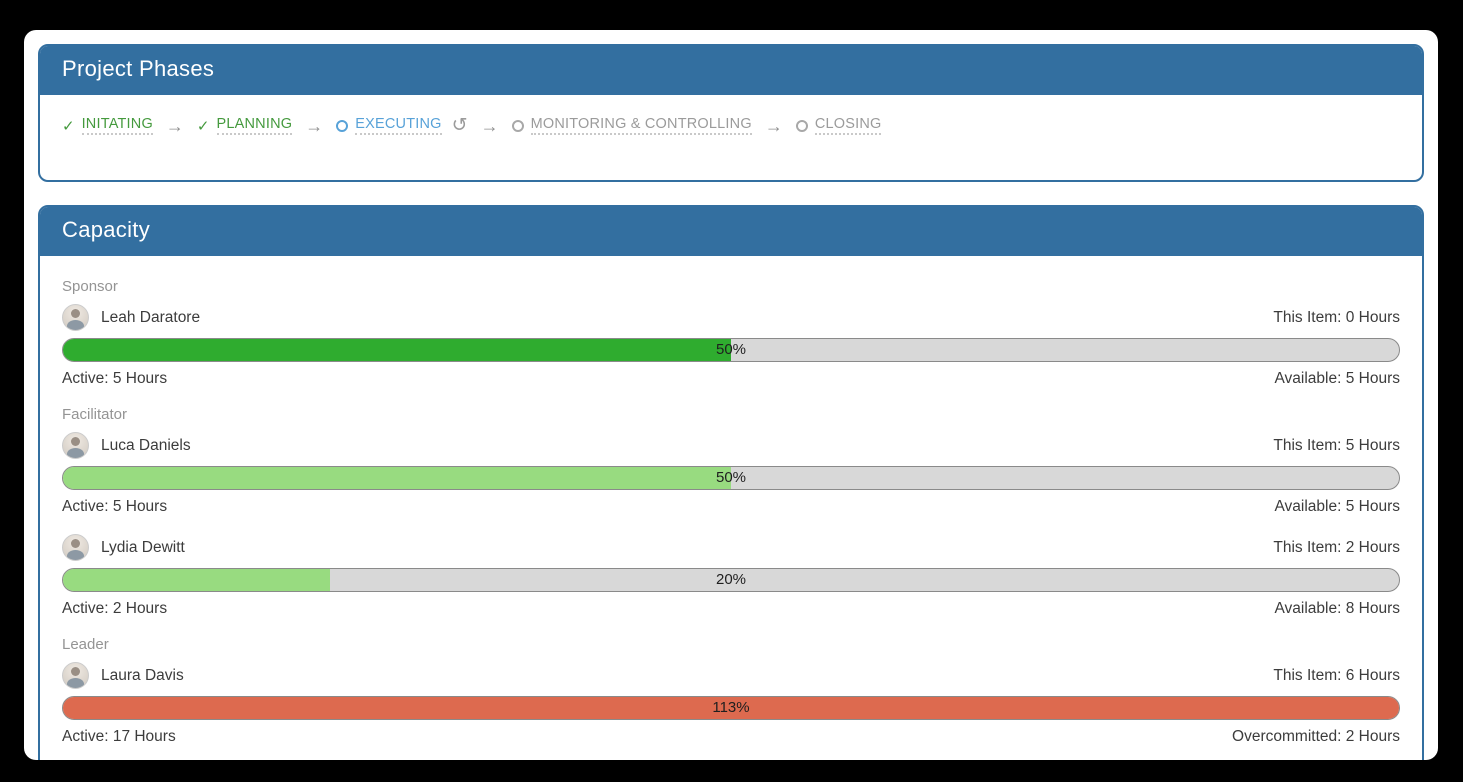 The height and width of the screenshot is (782, 1463). What do you see at coordinates (731, 675) in the screenshot?
I see `person-row: Laura Davis This Item: 6 Hours` at bounding box center [731, 675].